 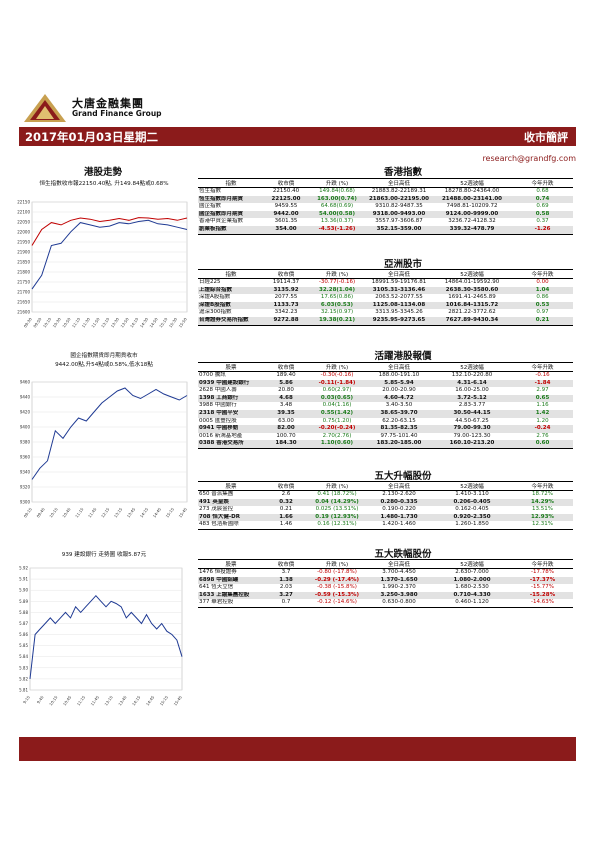 What do you see at coordinates (542, 282) in the screenshot?
I see `row-ytd: 0.00` at bounding box center [542, 282].